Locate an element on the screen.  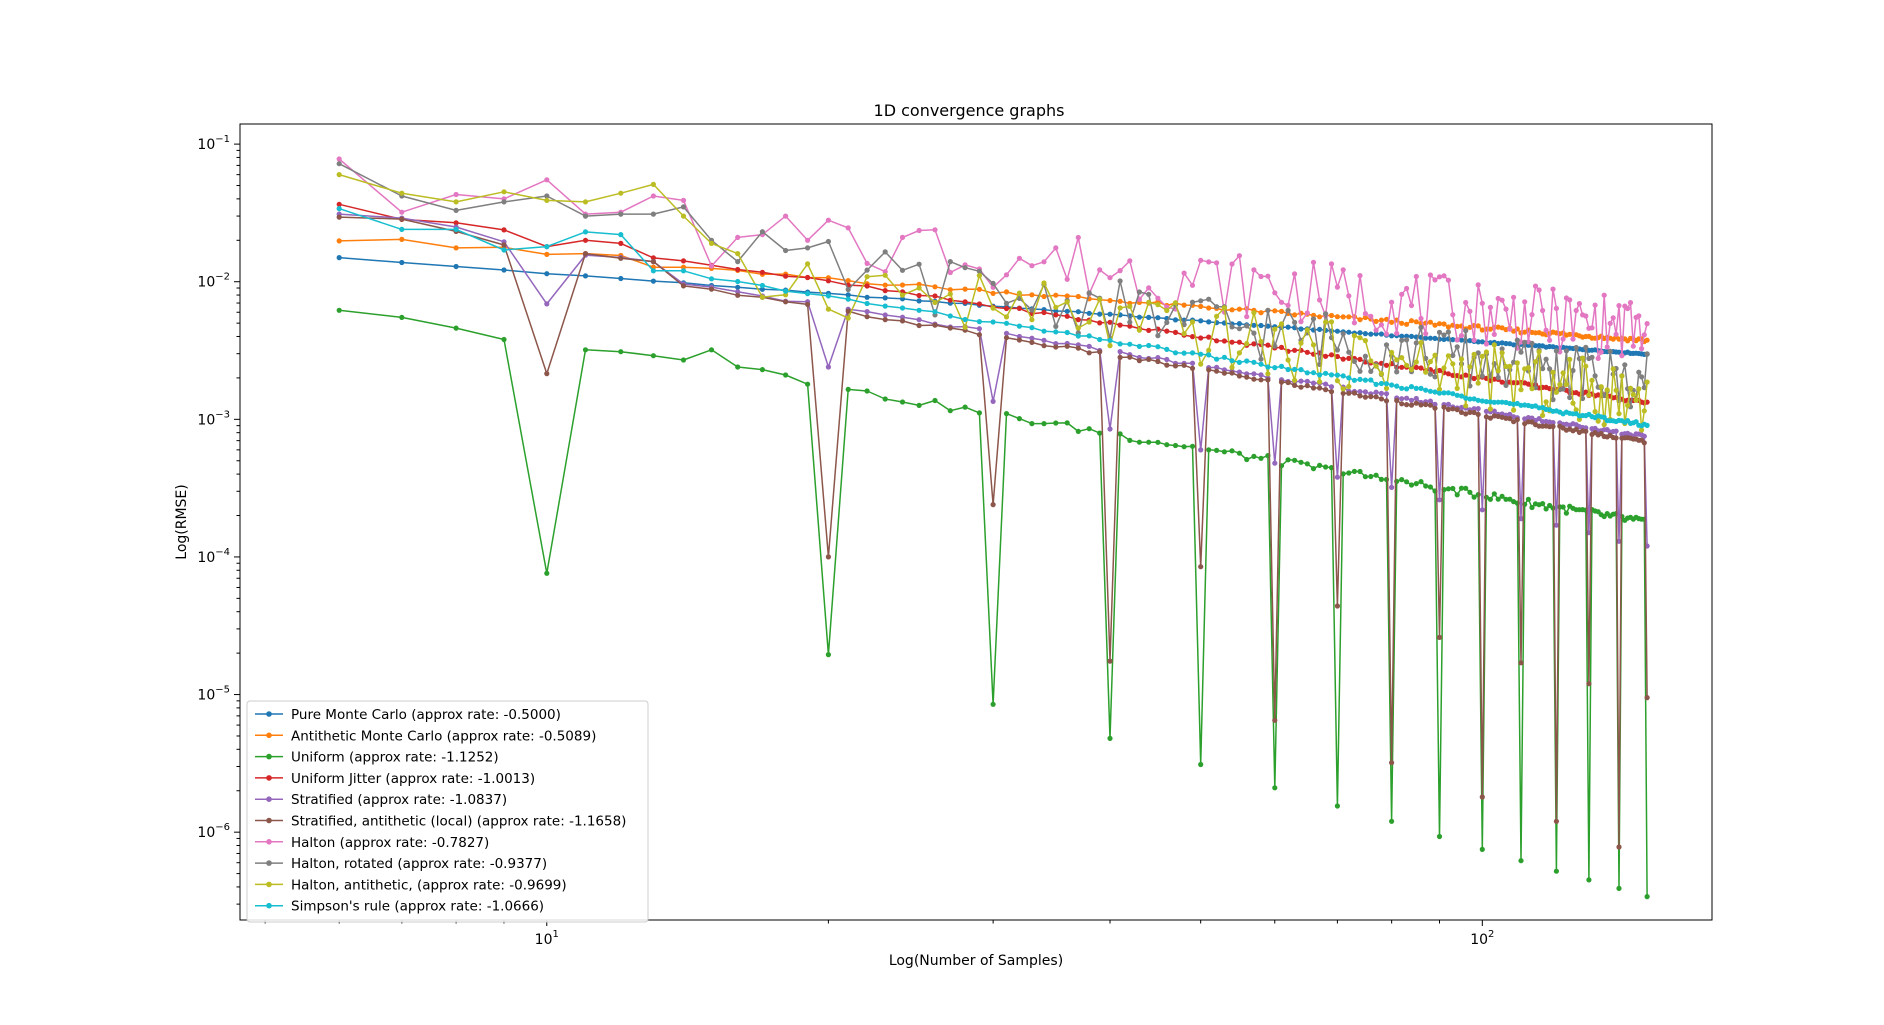
legend-swatch-marker is located at coordinates (269, 863).